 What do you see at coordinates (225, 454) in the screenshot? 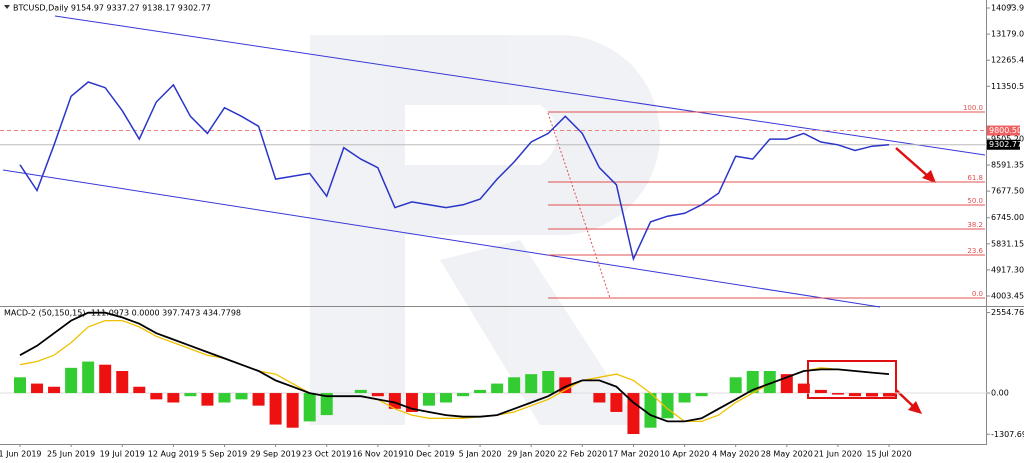
I see `x-tick-label: 5 Sep 2019` at bounding box center [225, 454].